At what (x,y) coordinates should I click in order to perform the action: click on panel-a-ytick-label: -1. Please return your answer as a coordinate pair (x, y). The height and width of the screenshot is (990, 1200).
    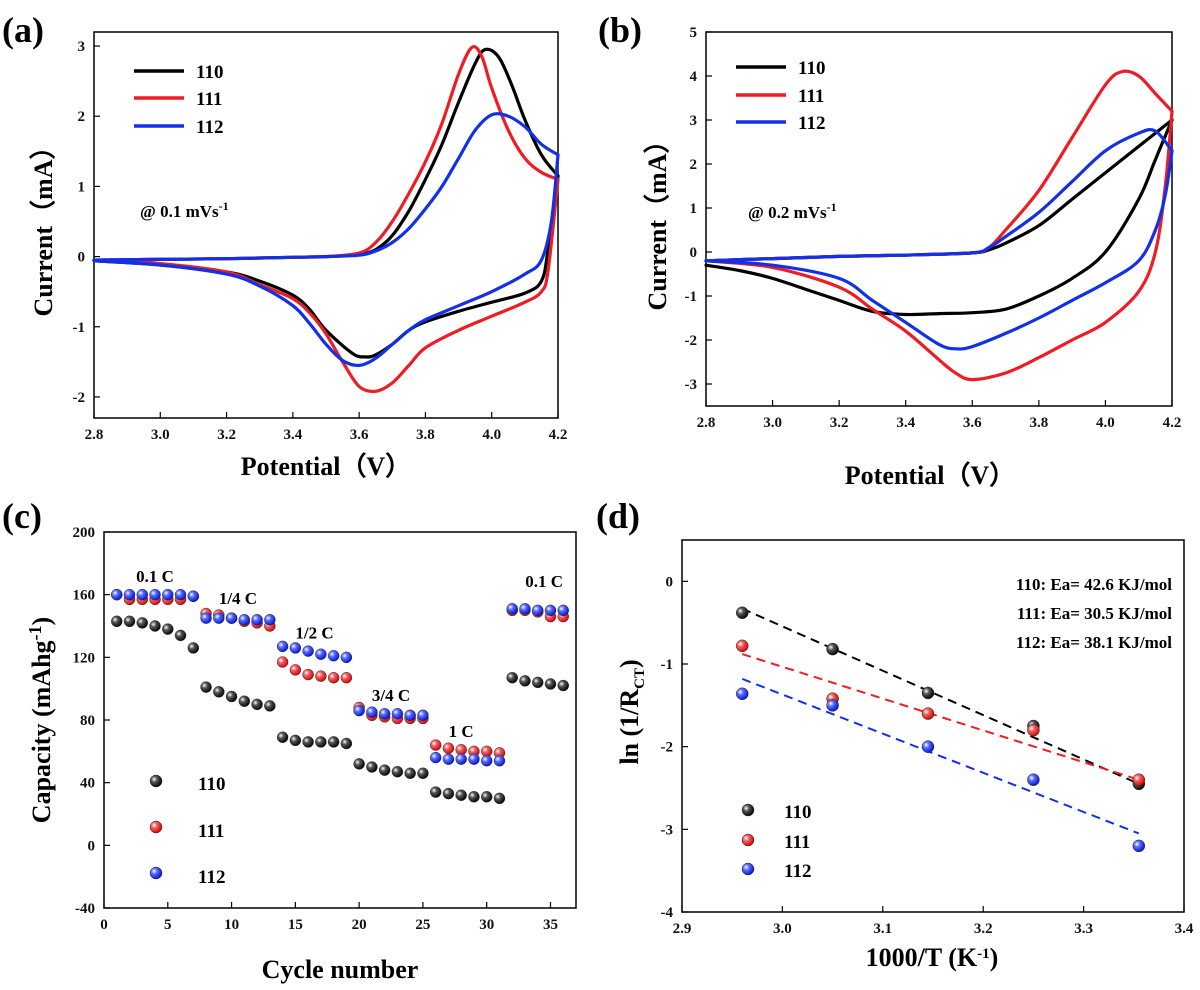
    Looking at the image, I should click on (79, 328).